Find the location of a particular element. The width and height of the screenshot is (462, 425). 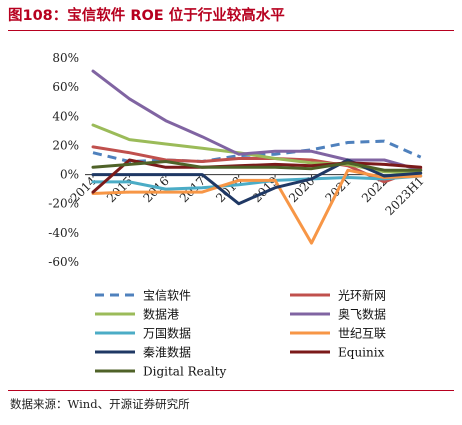

legend-label: 奥飞数据 is located at coordinates (362, 314).